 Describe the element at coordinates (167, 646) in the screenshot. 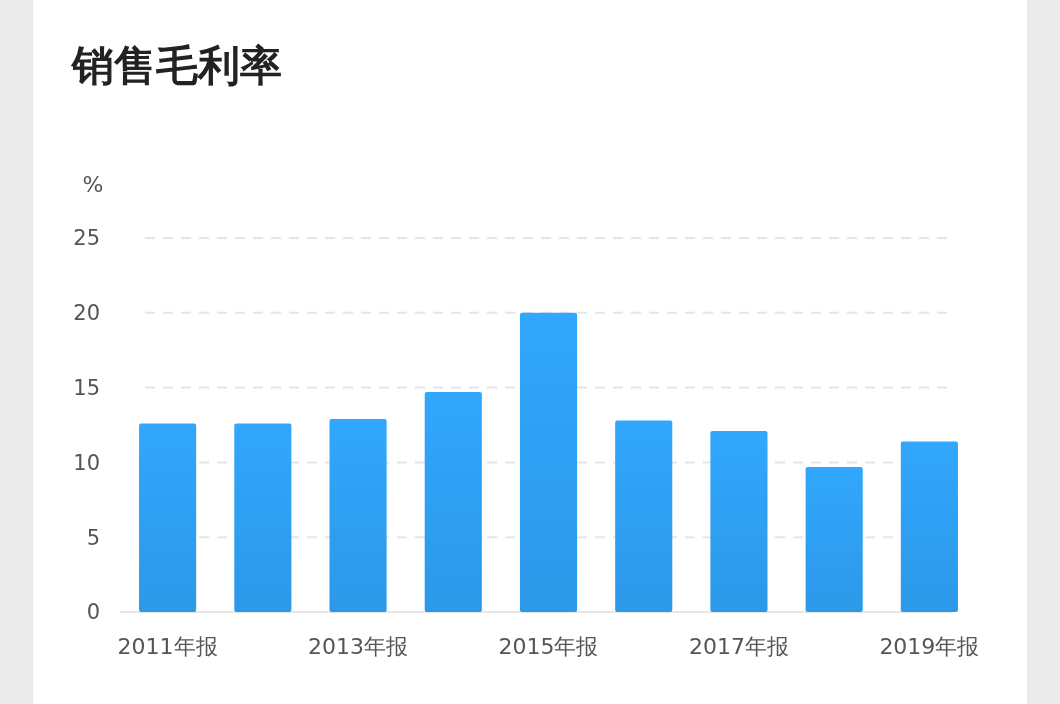

I see `x-tick-label: 2011年报` at that location.